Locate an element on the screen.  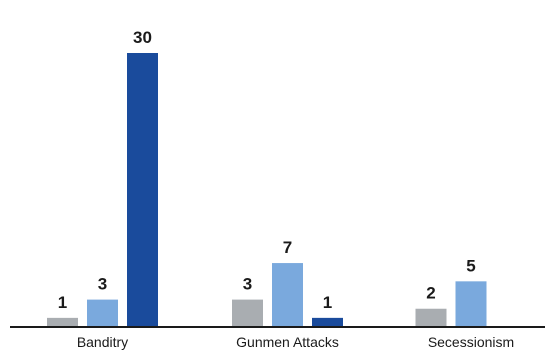
value-label: 5 is located at coordinates (470, 265).